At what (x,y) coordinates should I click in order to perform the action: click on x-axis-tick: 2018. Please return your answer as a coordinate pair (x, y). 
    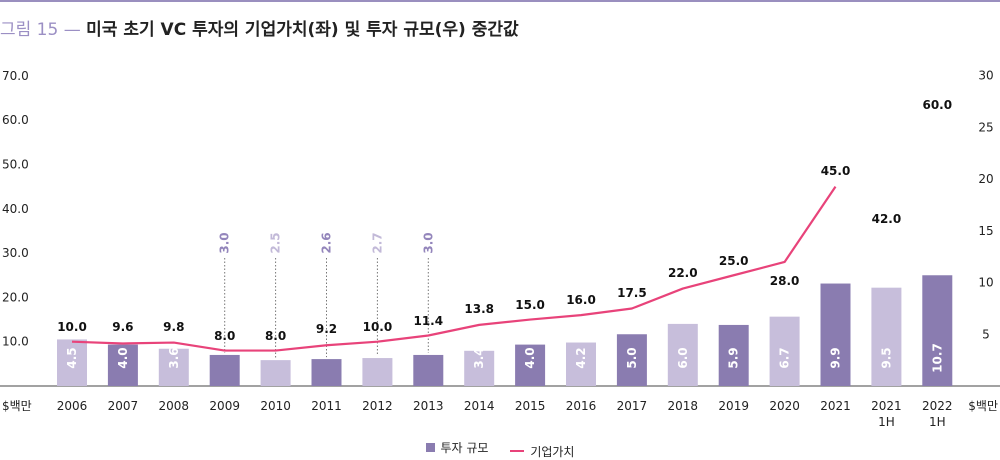
    Looking at the image, I should click on (683, 406).